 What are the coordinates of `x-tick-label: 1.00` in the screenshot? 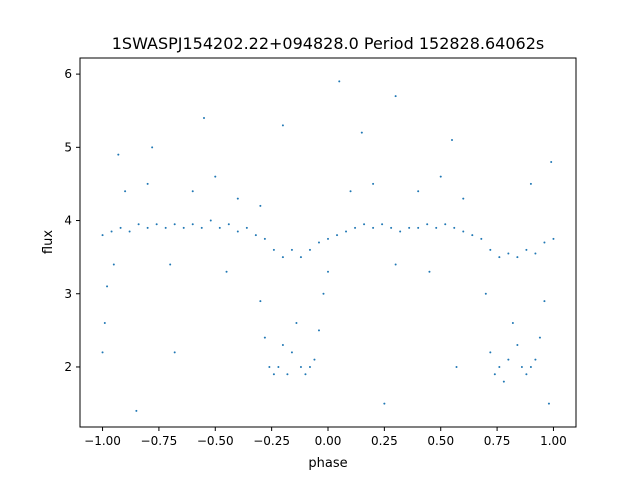 It's located at (553, 441).